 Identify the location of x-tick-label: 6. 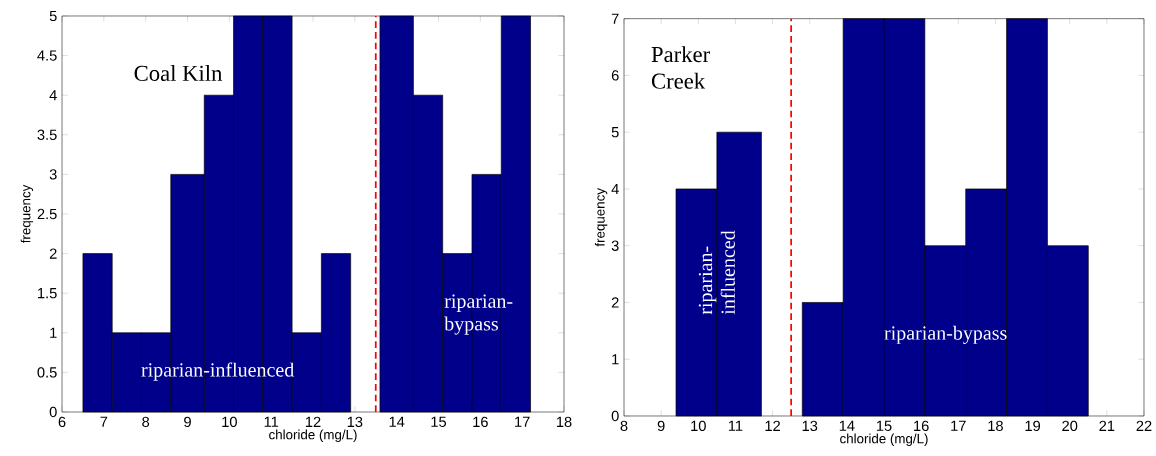
(62, 422).